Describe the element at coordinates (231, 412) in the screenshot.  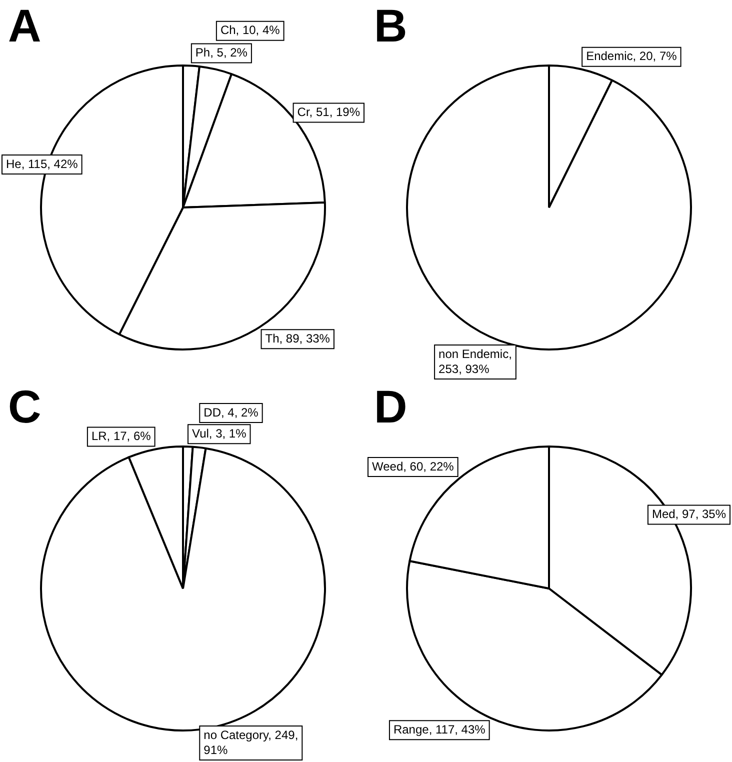
I see `slice-label: DD, 4, 2%` at that location.